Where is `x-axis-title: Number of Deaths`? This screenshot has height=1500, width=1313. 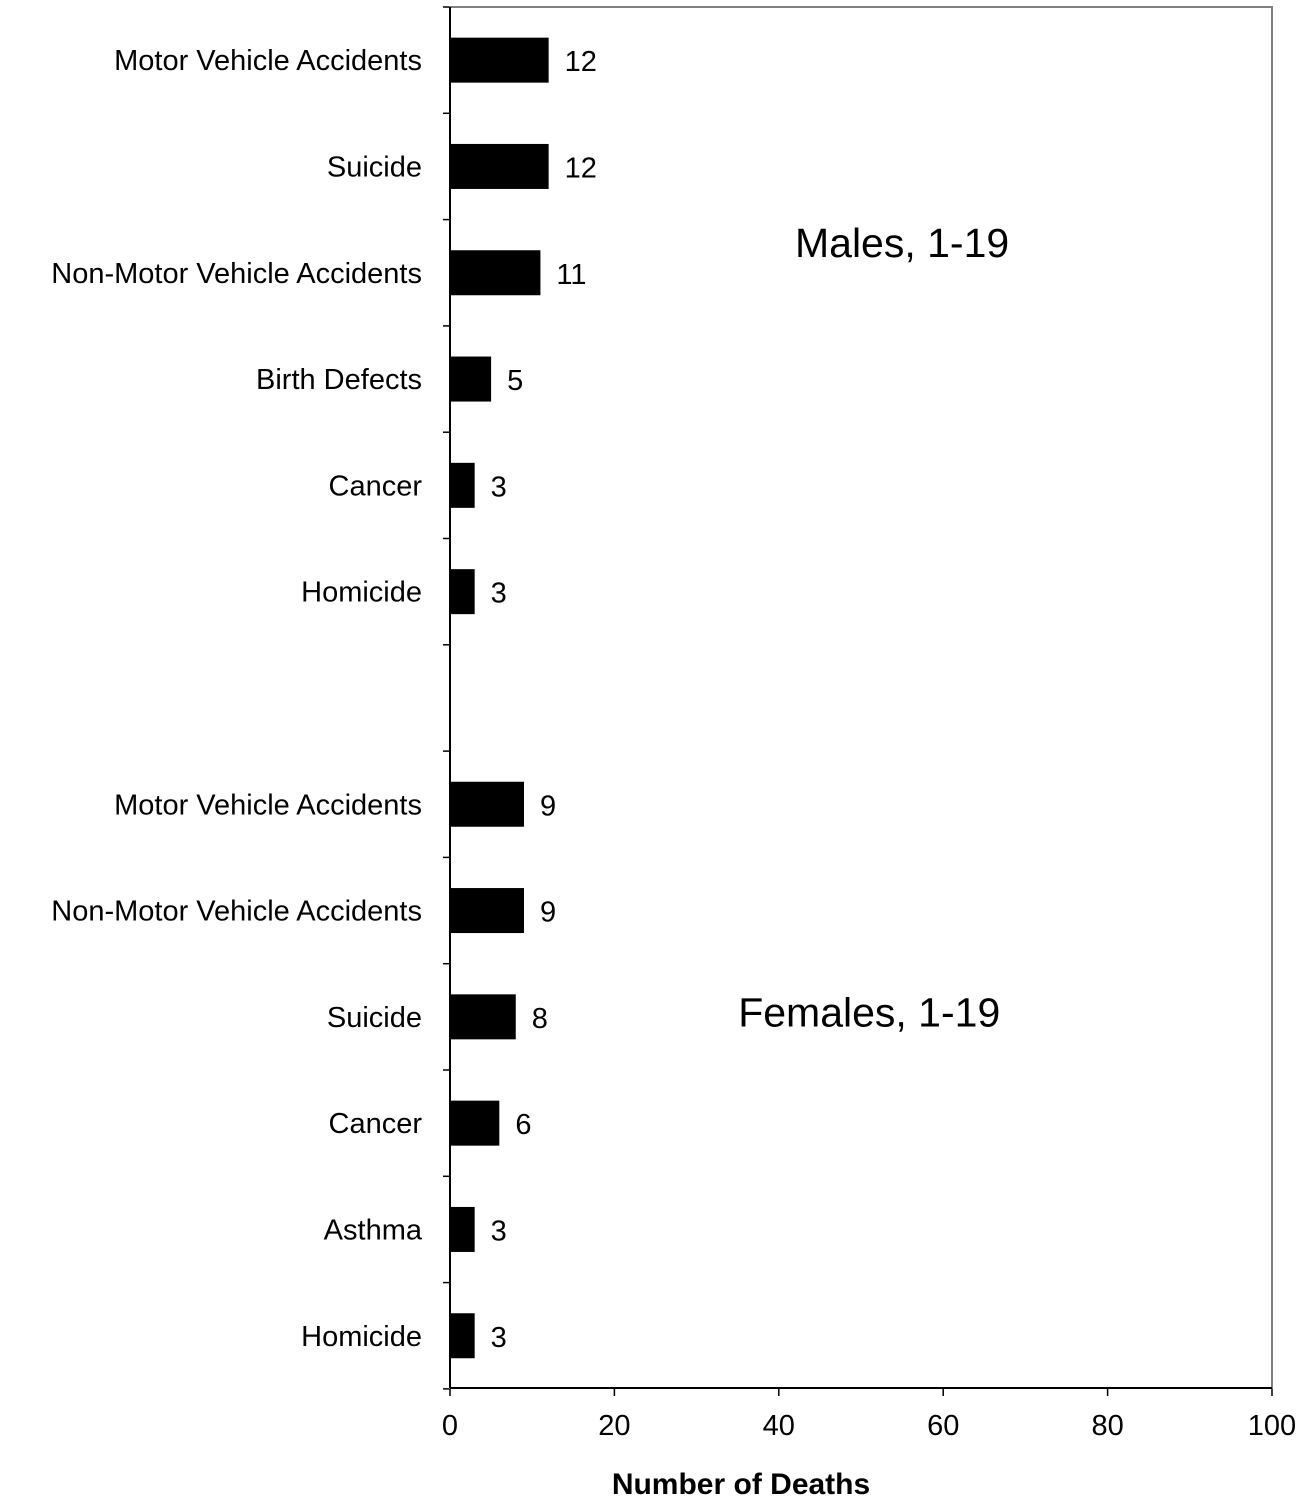 x-axis-title: Number of Deaths is located at coordinates (741, 1484).